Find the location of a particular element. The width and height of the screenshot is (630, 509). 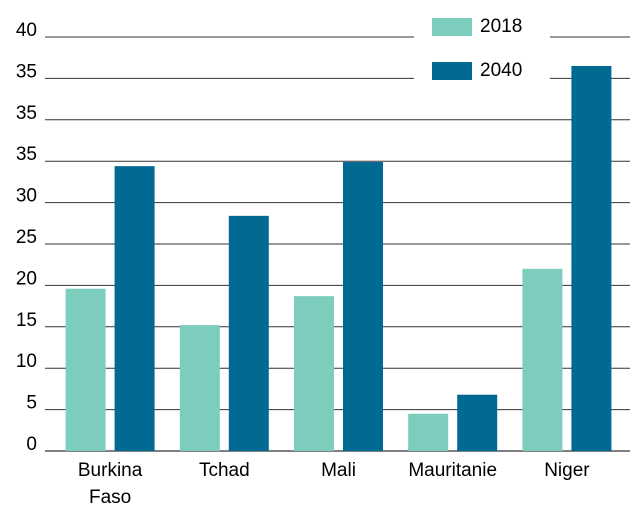

y-tick-label: 15 is located at coordinates (26, 320).